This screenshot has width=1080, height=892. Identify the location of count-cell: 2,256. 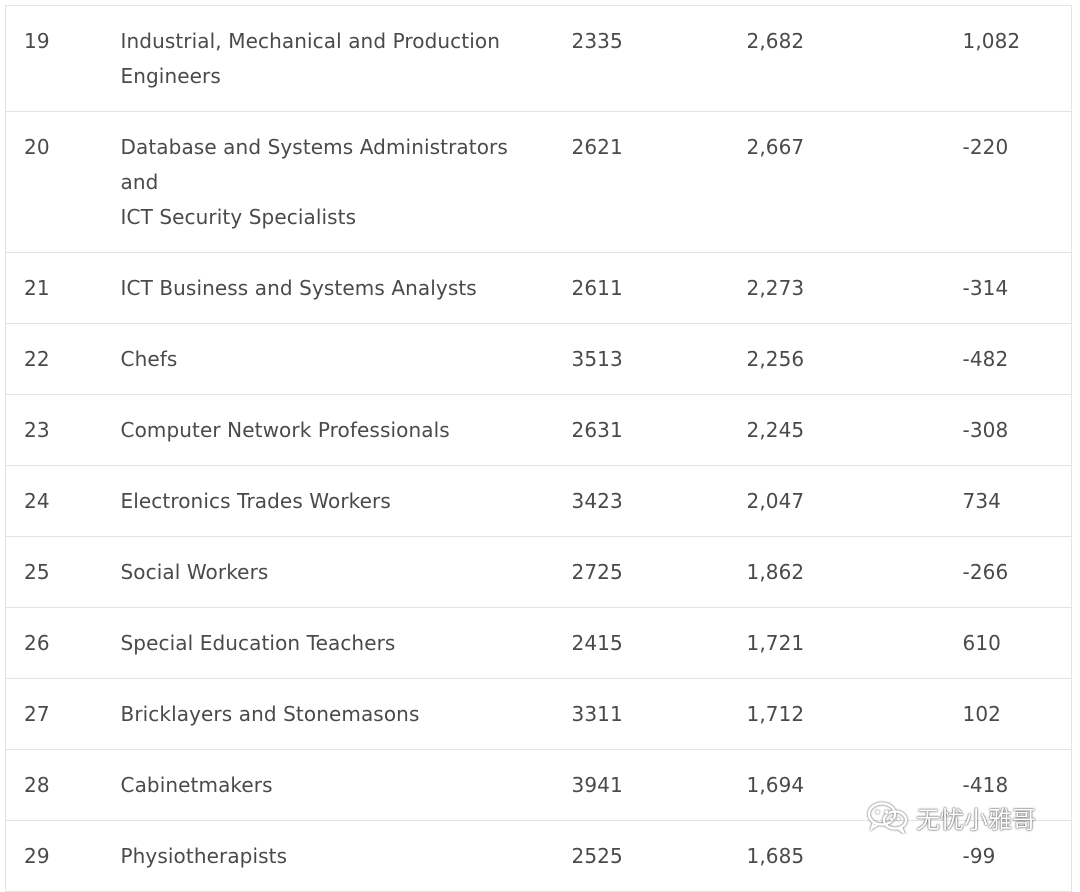
(854, 359).